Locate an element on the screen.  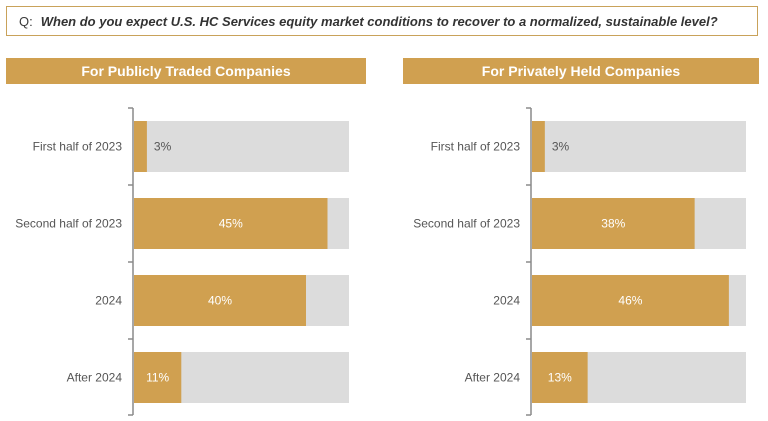
value-label-public-3: 11% is located at coordinates (157, 378).